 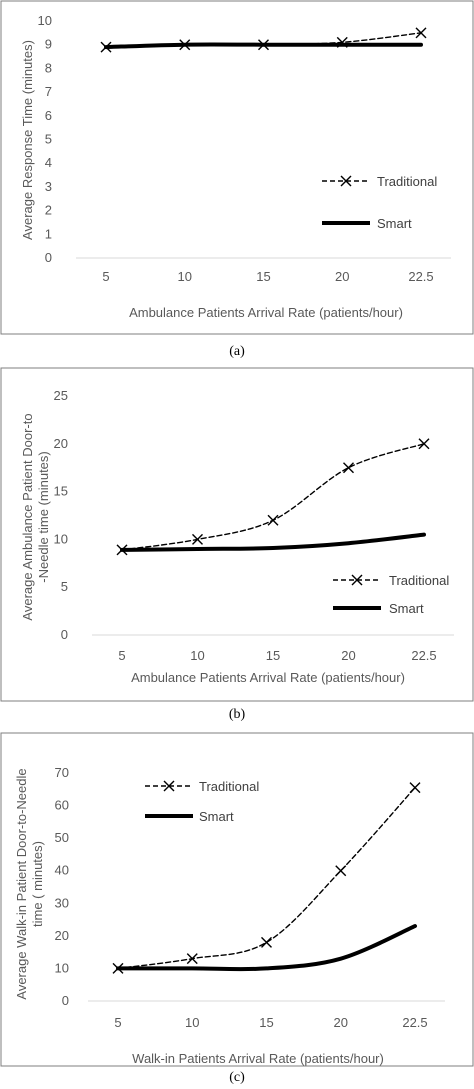 I want to click on y-axis-title-line2: time ( minutes), so click(x=37, y=884).